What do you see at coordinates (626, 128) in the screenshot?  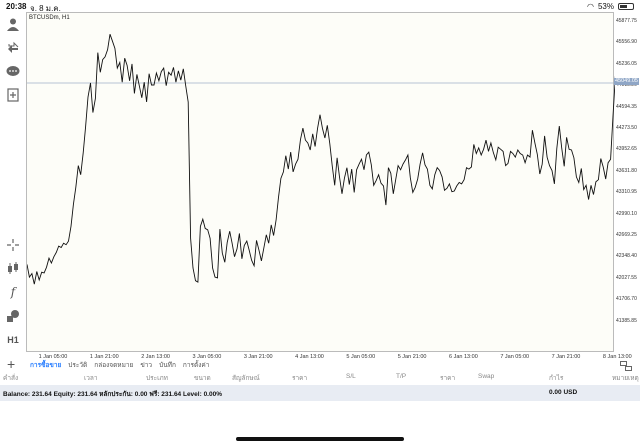 I see `price-tick: 44273.50` at bounding box center [626, 128].